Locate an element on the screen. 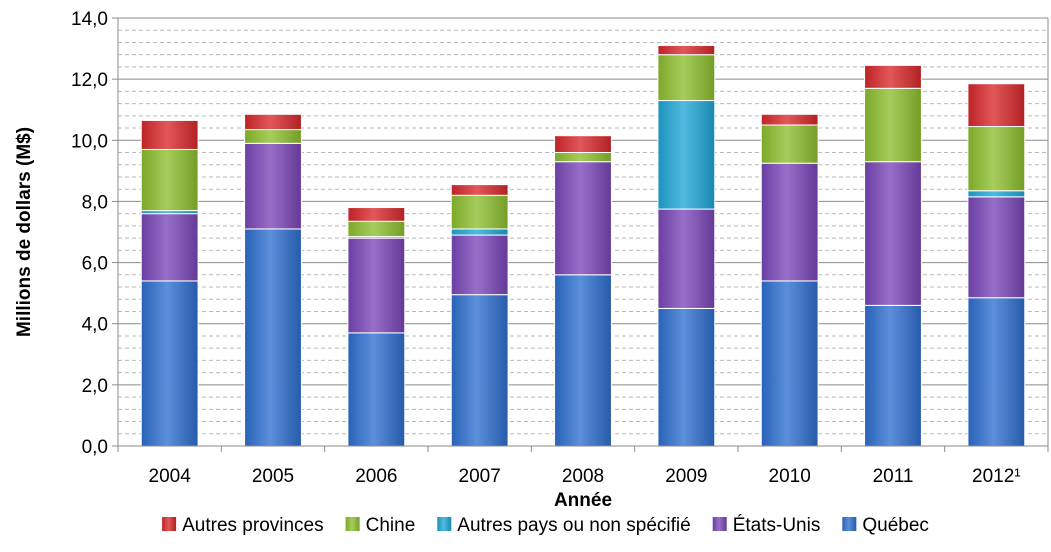  y-tick-label: 4,0 is located at coordinates (95, 325).